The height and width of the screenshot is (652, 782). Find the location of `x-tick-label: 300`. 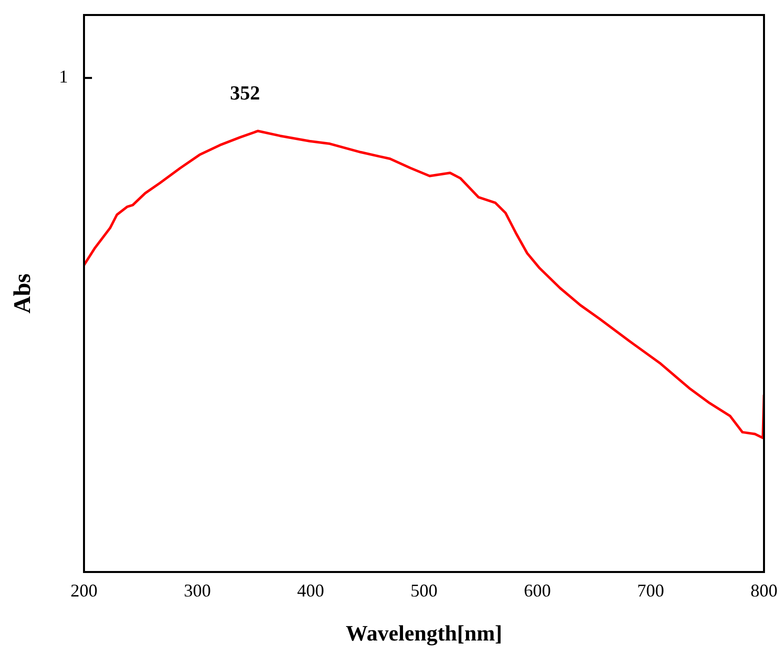

x-tick-label: 300 is located at coordinates (197, 590).